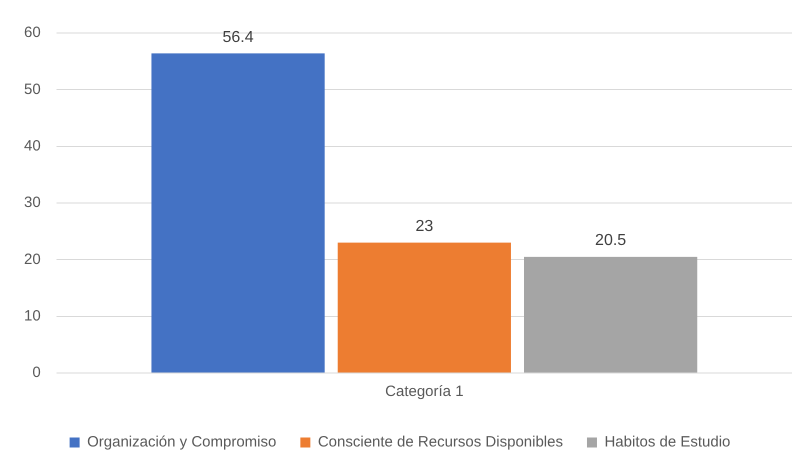 The image size is (808, 468). What do you see at coordinates (667, 442) in the screenshot?
I see `legend-label: Habitos de Estudio` at bounding box center [667, 442].